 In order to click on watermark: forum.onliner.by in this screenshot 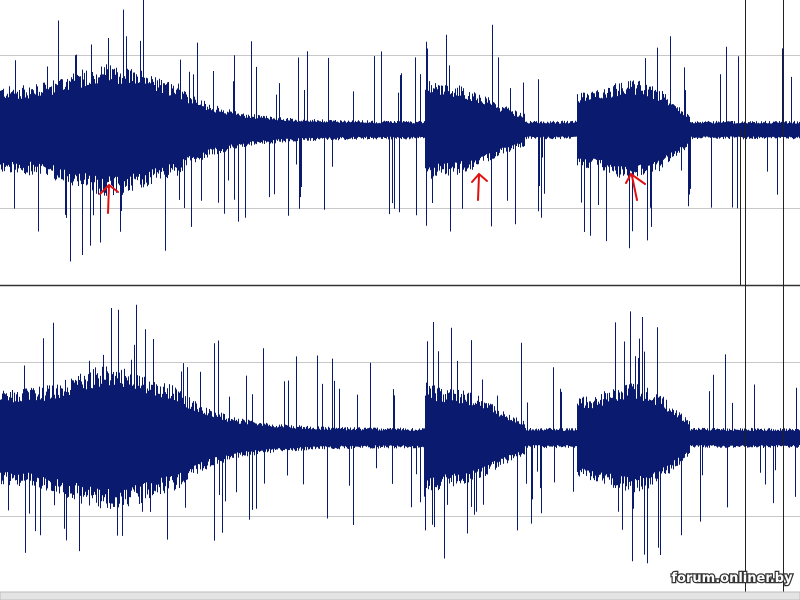, I will do `click(732, 578)`.